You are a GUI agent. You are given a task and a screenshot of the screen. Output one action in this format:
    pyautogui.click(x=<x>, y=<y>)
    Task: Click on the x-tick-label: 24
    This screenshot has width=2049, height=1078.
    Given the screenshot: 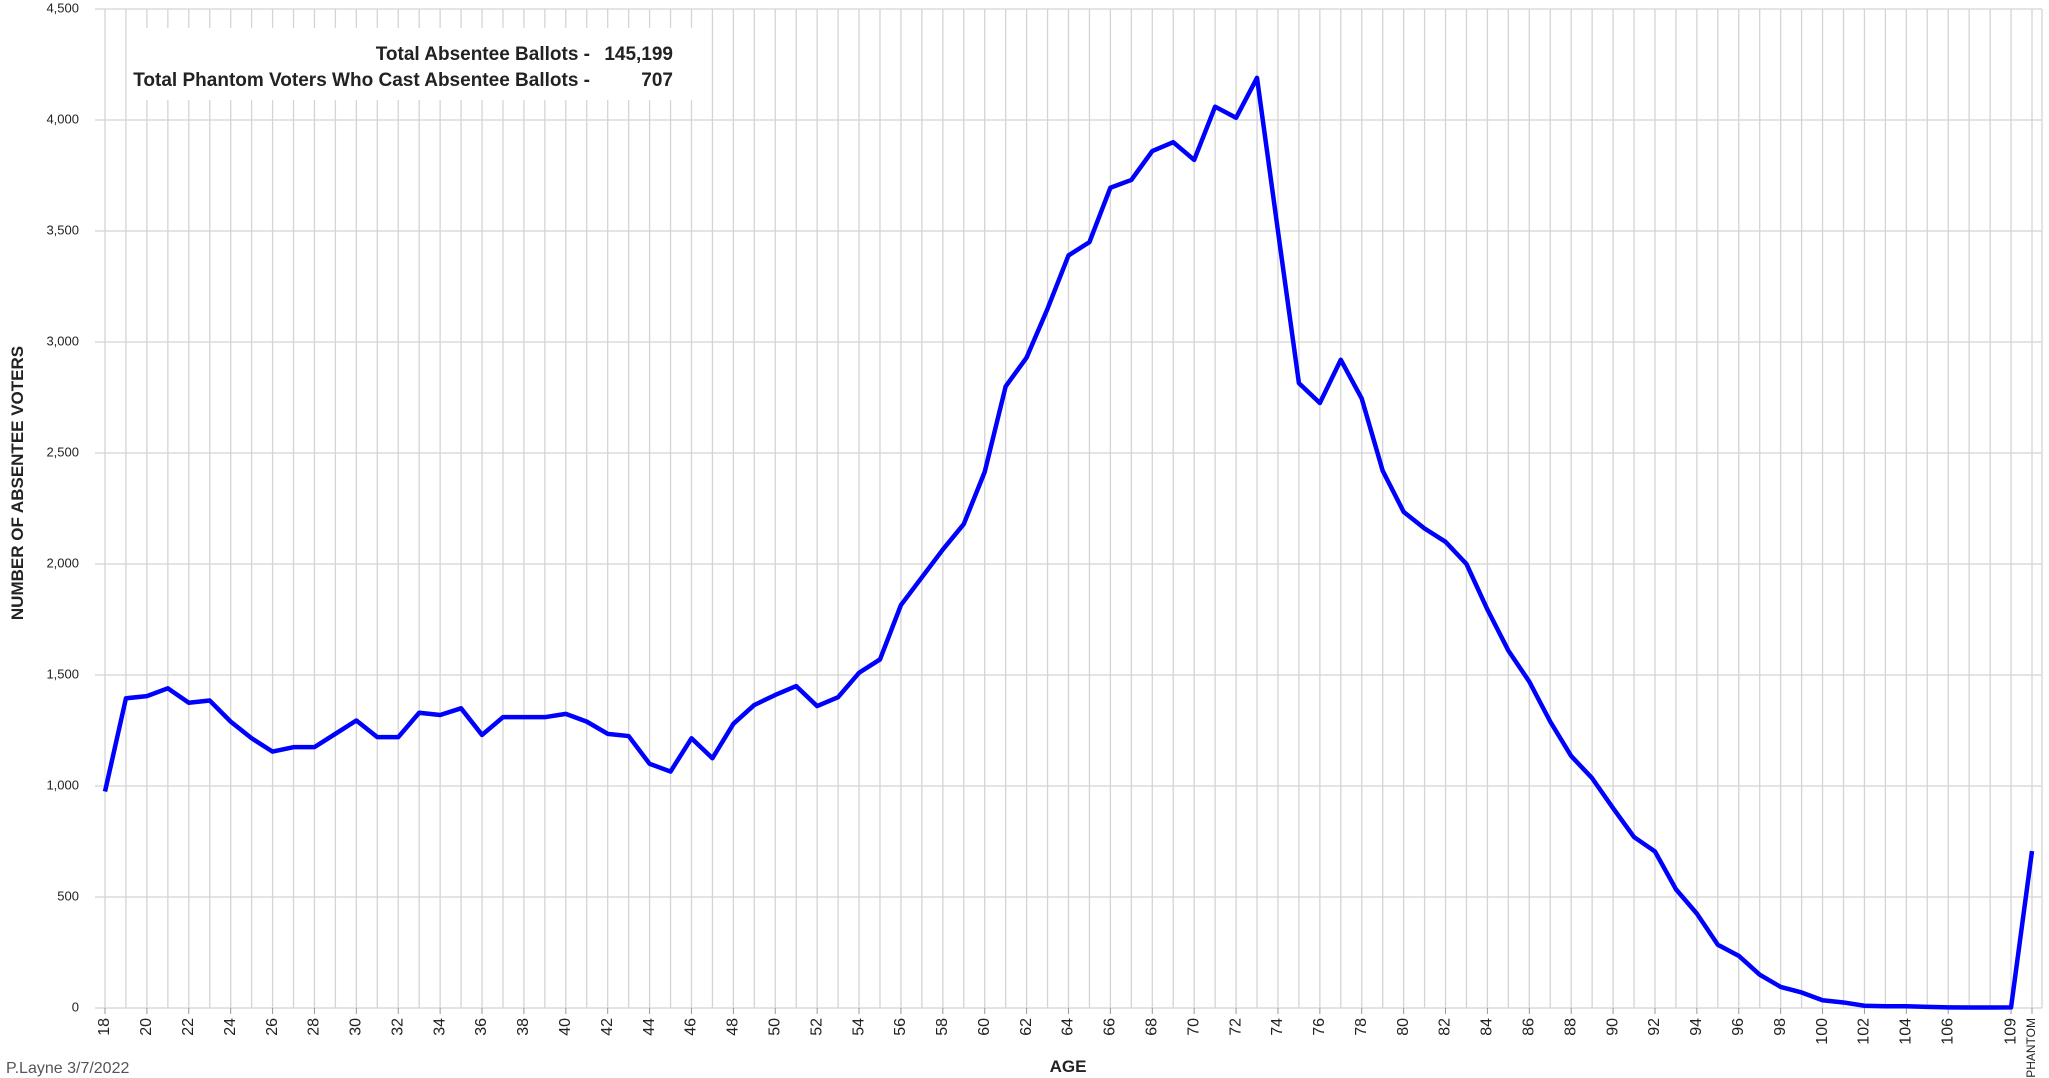 What is the action you would take?
    pyautogui.click(x=230, y=1027)
    